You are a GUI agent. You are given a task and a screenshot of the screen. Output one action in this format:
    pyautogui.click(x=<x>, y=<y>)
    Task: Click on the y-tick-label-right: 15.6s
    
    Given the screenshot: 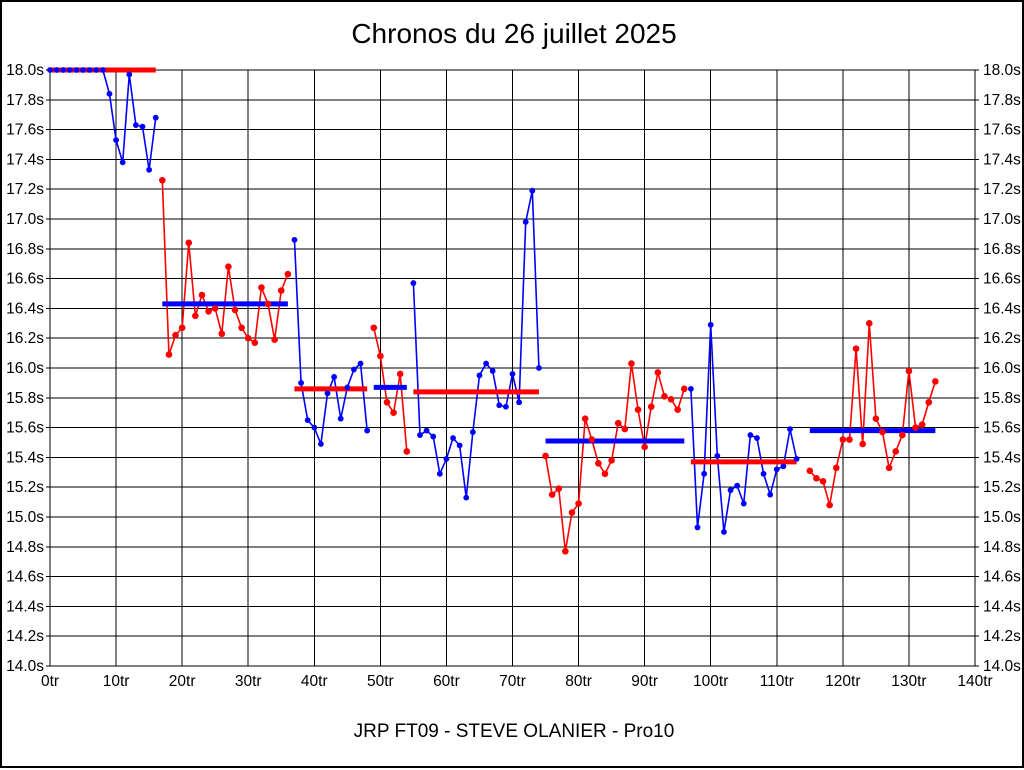 What is the action you would take?
    pyautogui.click(x=1002, y=428)
    